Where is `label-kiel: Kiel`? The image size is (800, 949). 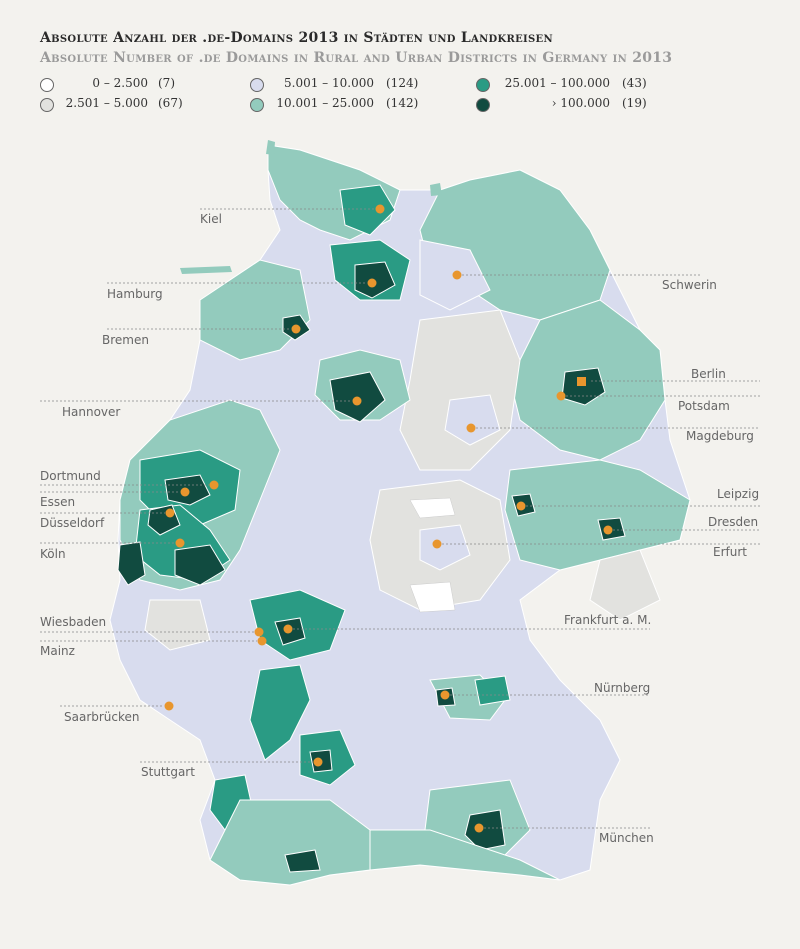
label-kiel: Kiel is located at coordinates (211, 219).